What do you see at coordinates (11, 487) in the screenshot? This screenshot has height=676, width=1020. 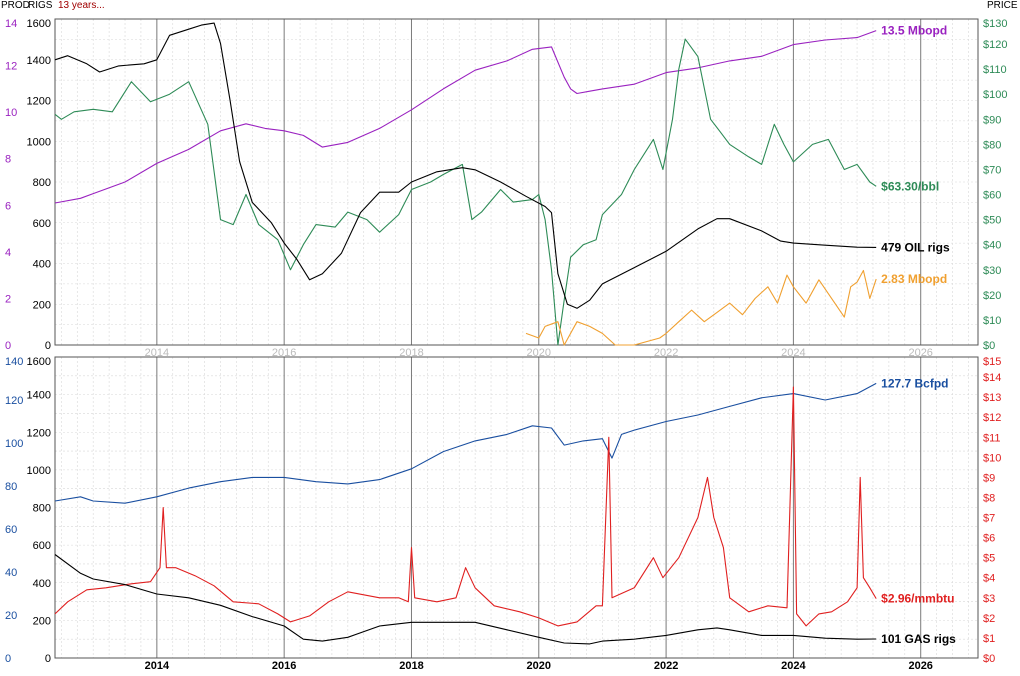 I see `prod-axis-tick: 80` at bounding box center [11, 487].